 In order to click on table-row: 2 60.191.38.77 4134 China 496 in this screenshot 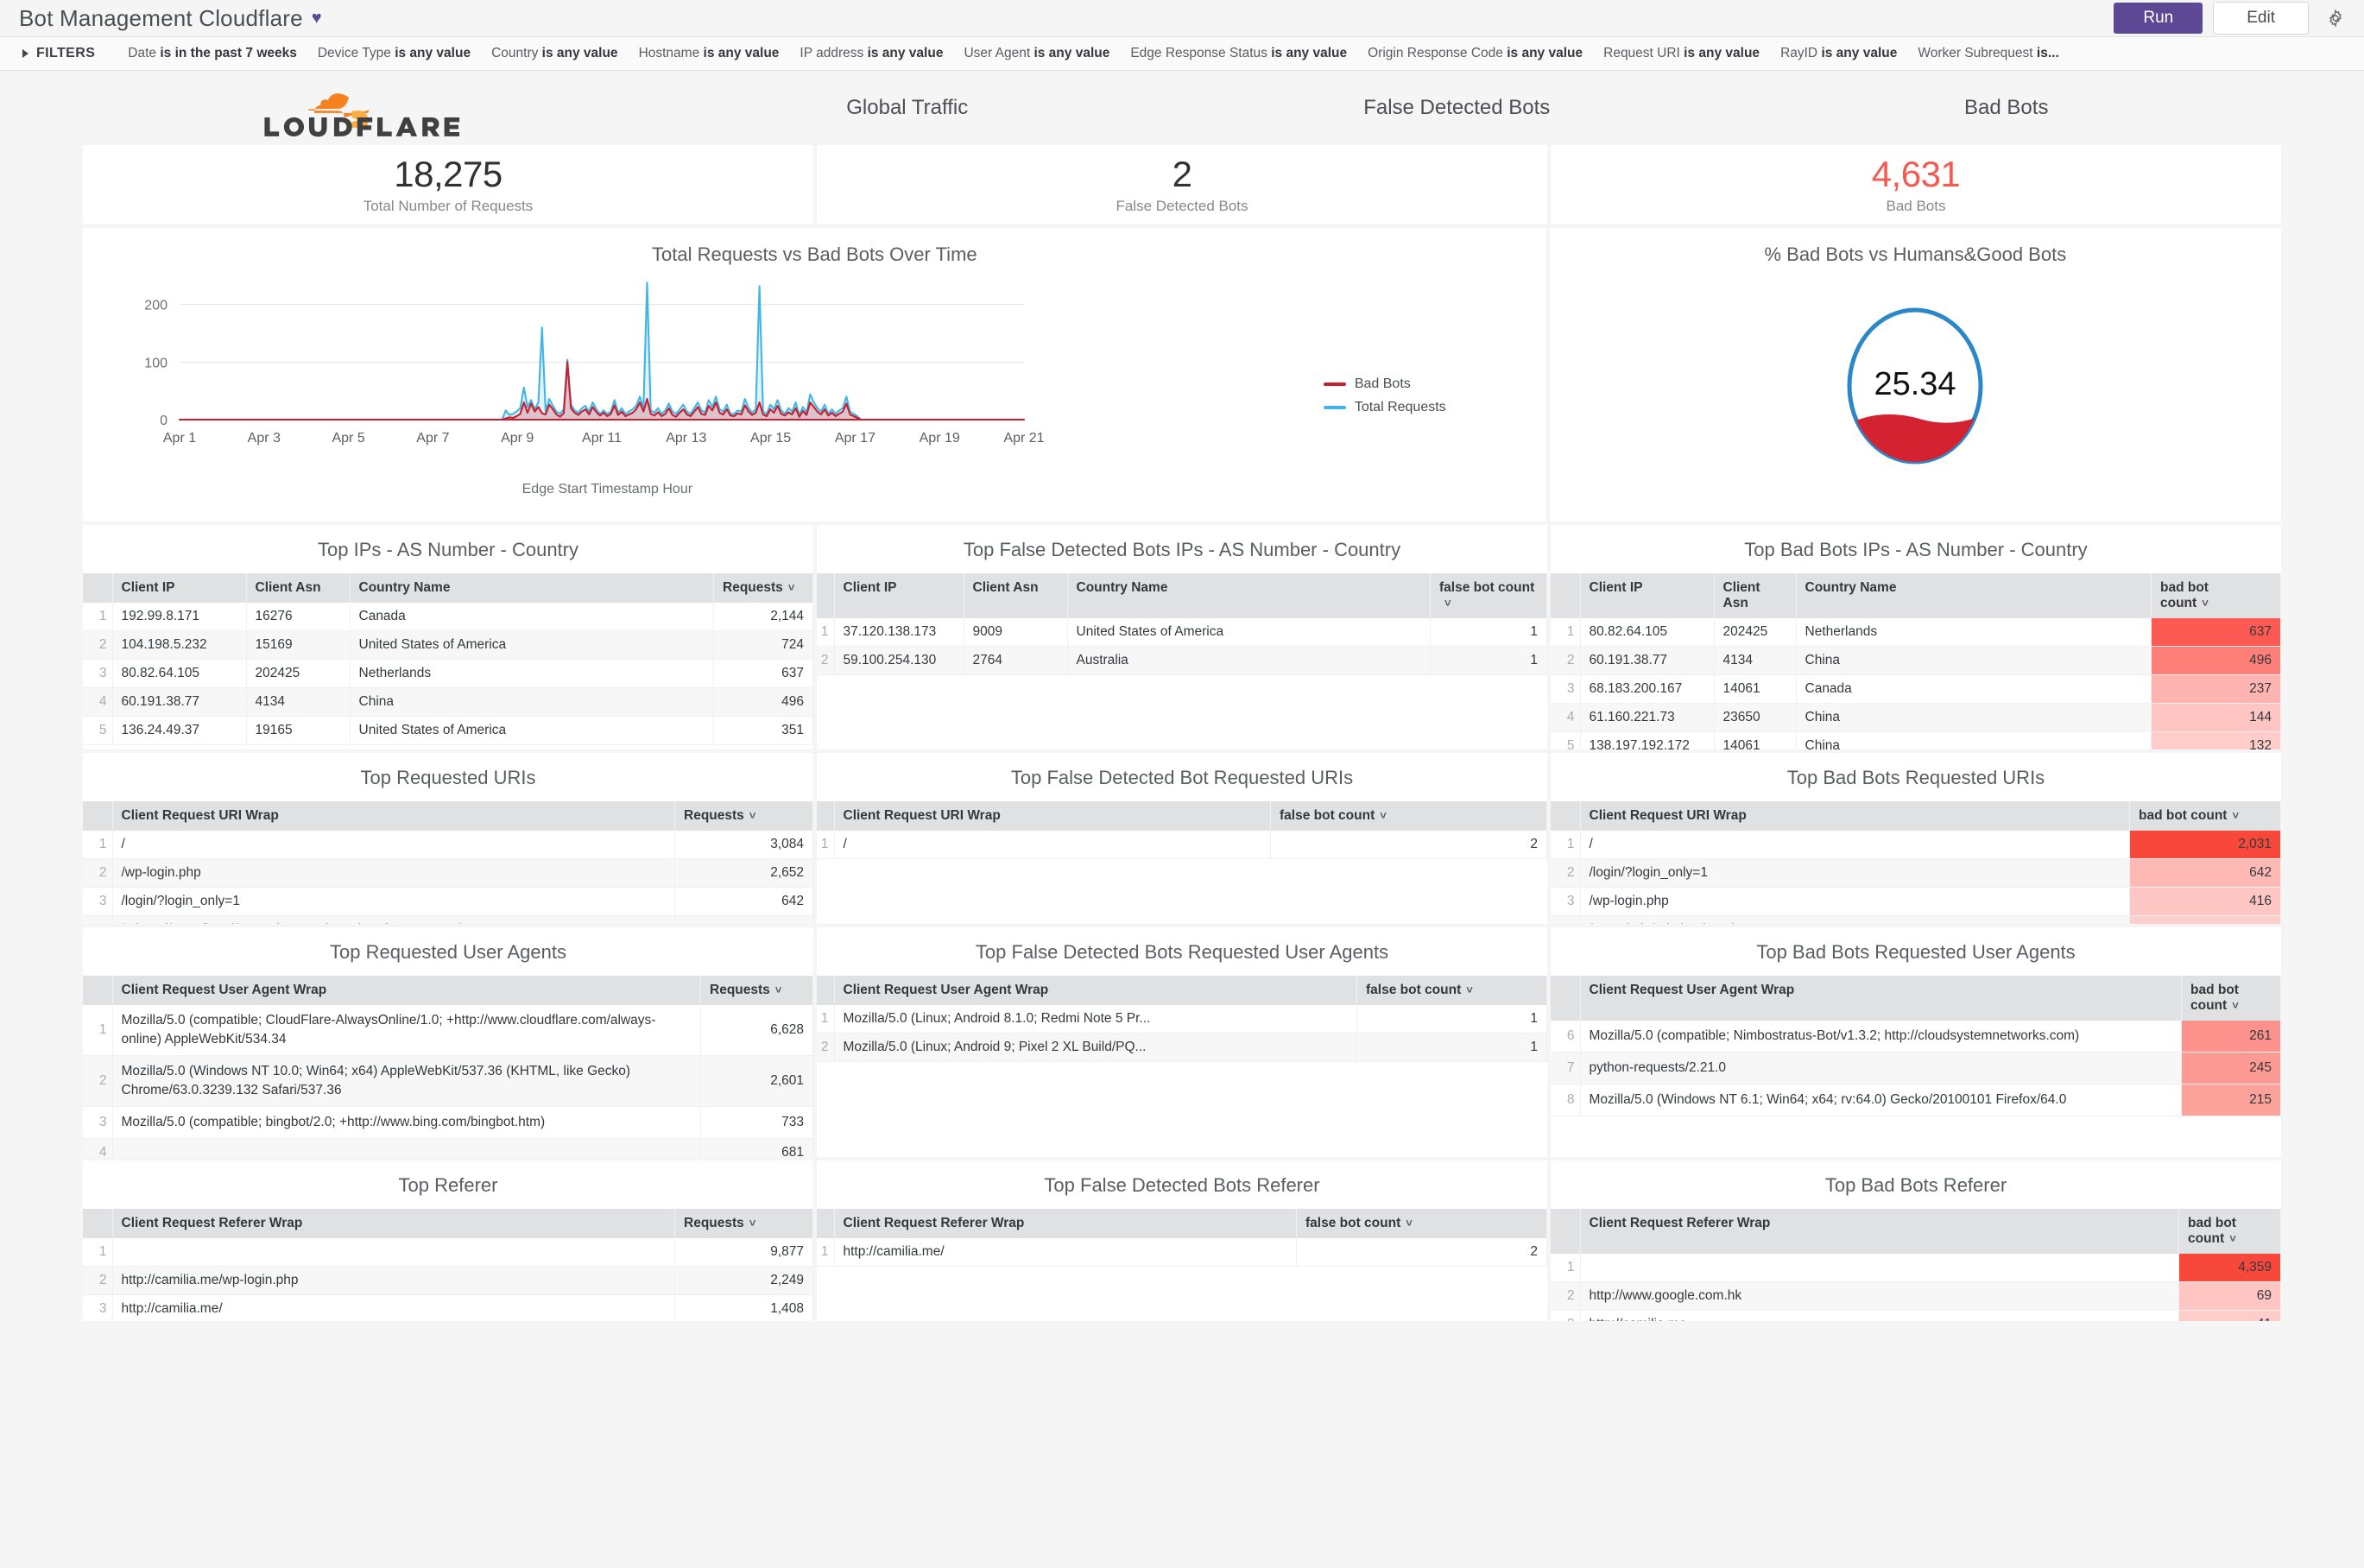, I will do `click(1916, 660)`.